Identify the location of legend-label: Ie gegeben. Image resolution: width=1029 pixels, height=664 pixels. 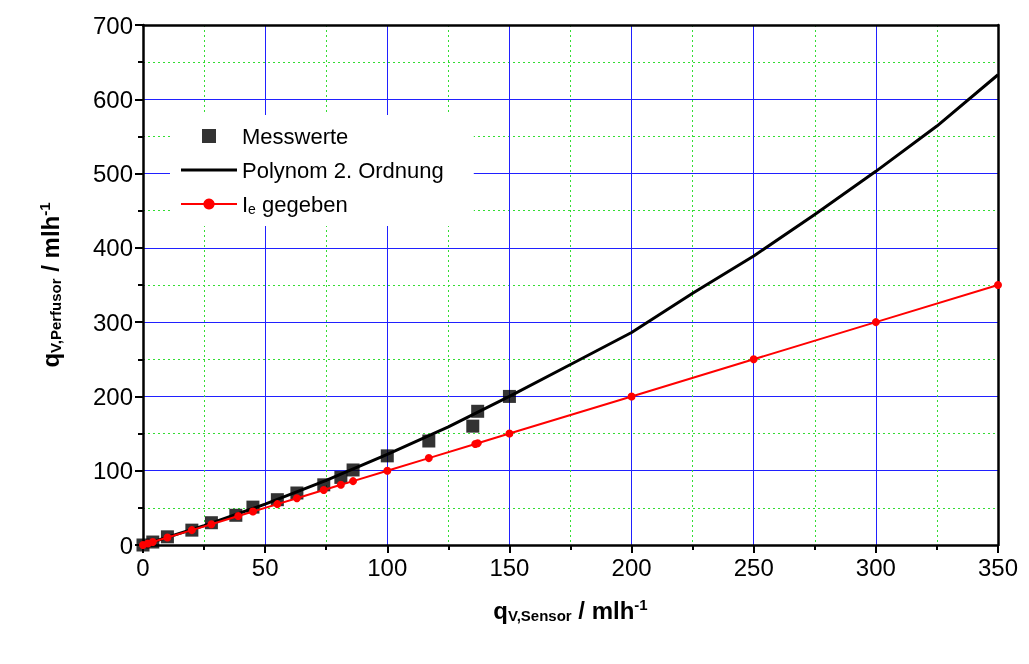
(295, 204).